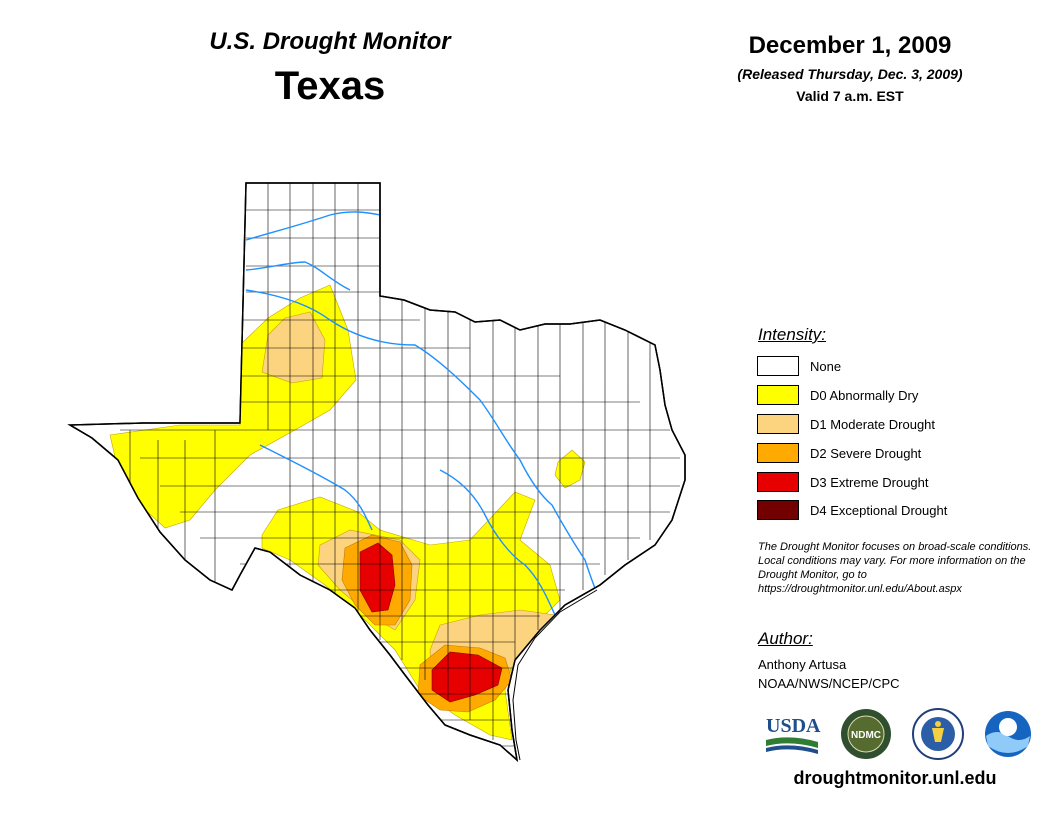 The width and height of the screenshot is (1056, 816). What do you see at coordinates (555, 675) in the screenshot?
I see `barrier-islands` at bounding box center [555, 675].